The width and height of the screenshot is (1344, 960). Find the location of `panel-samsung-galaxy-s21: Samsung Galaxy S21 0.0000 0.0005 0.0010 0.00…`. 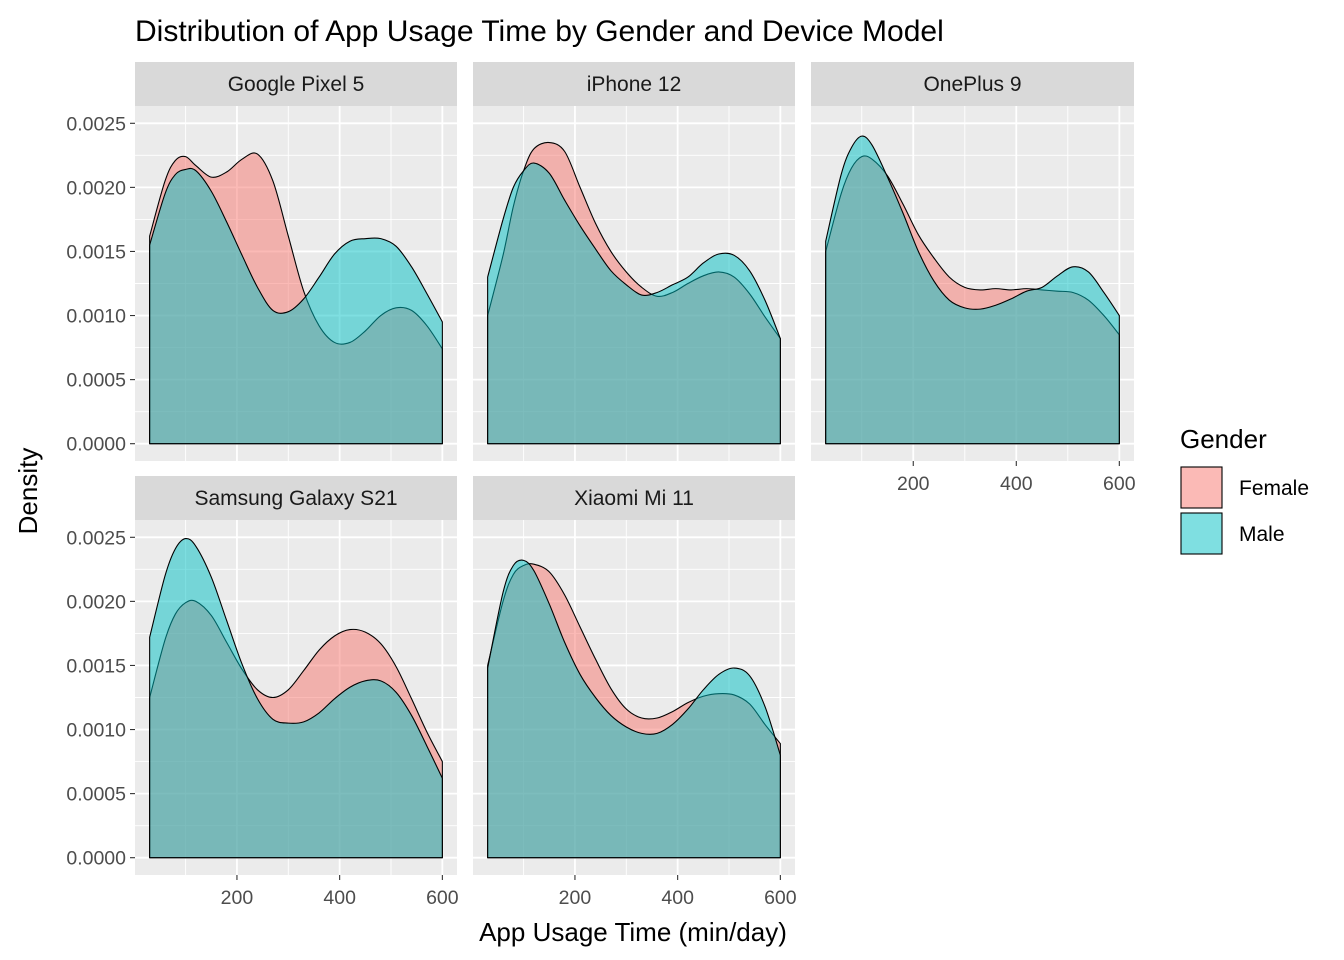

panel-samsung-galaxy-s21: Samsung Galaxy S21 0.0000 0.0005 0.0010 0.00… is located at coordinates (262, 692).